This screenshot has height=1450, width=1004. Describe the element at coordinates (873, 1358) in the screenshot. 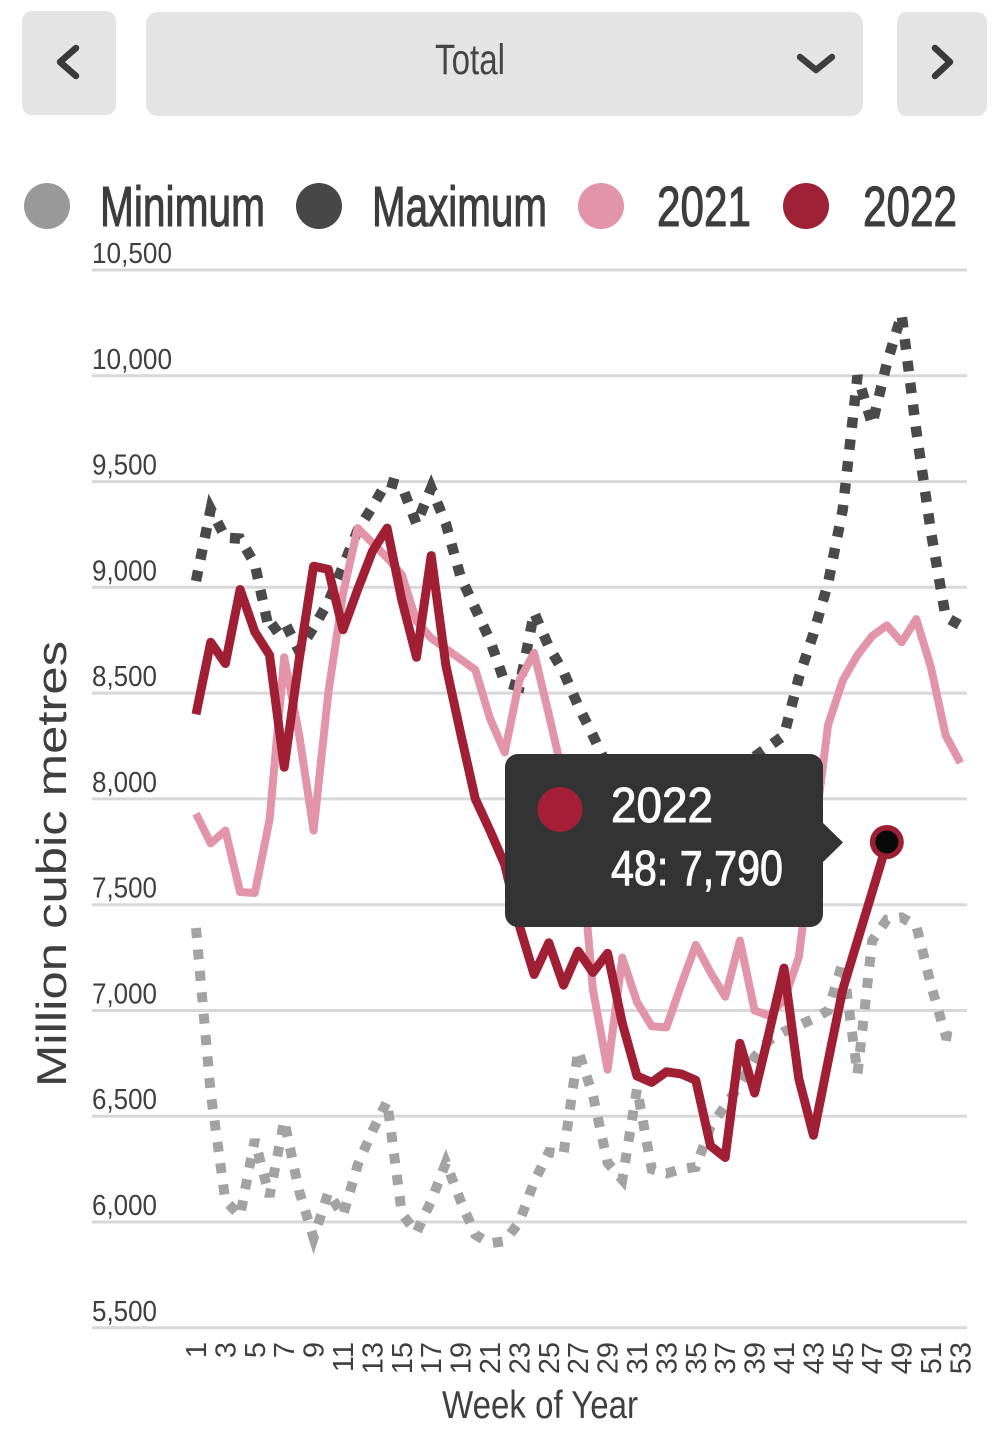

I see `svg-text: 47` at that location.